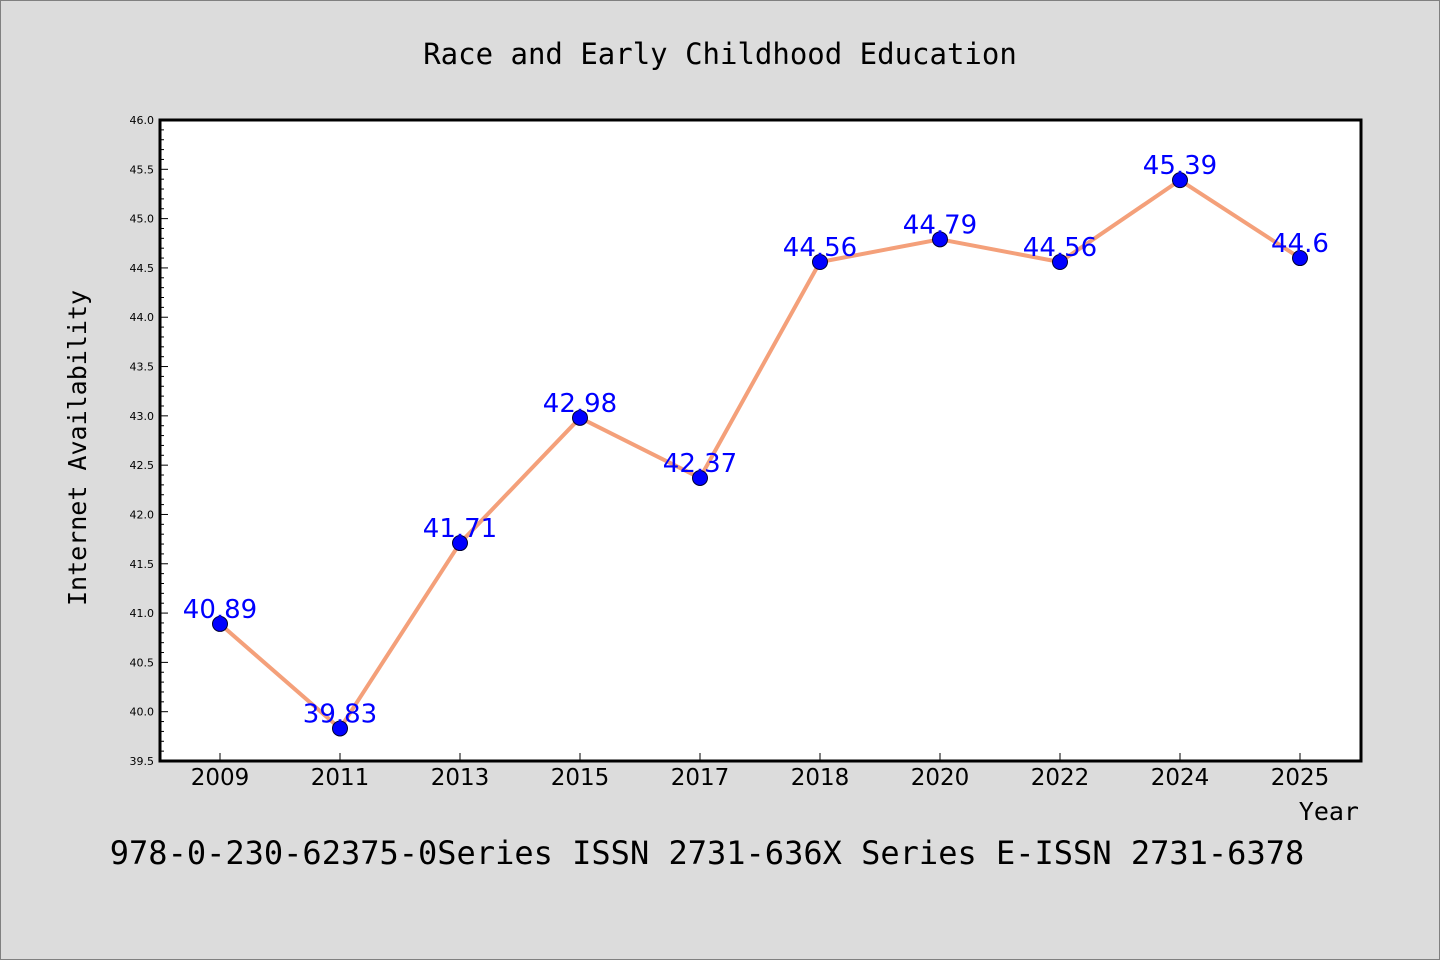  What do you see at coordinates (77, 448) in the screenshot?
I see `y-axis-label: Internet Availability` at bounding box center [77, 448].